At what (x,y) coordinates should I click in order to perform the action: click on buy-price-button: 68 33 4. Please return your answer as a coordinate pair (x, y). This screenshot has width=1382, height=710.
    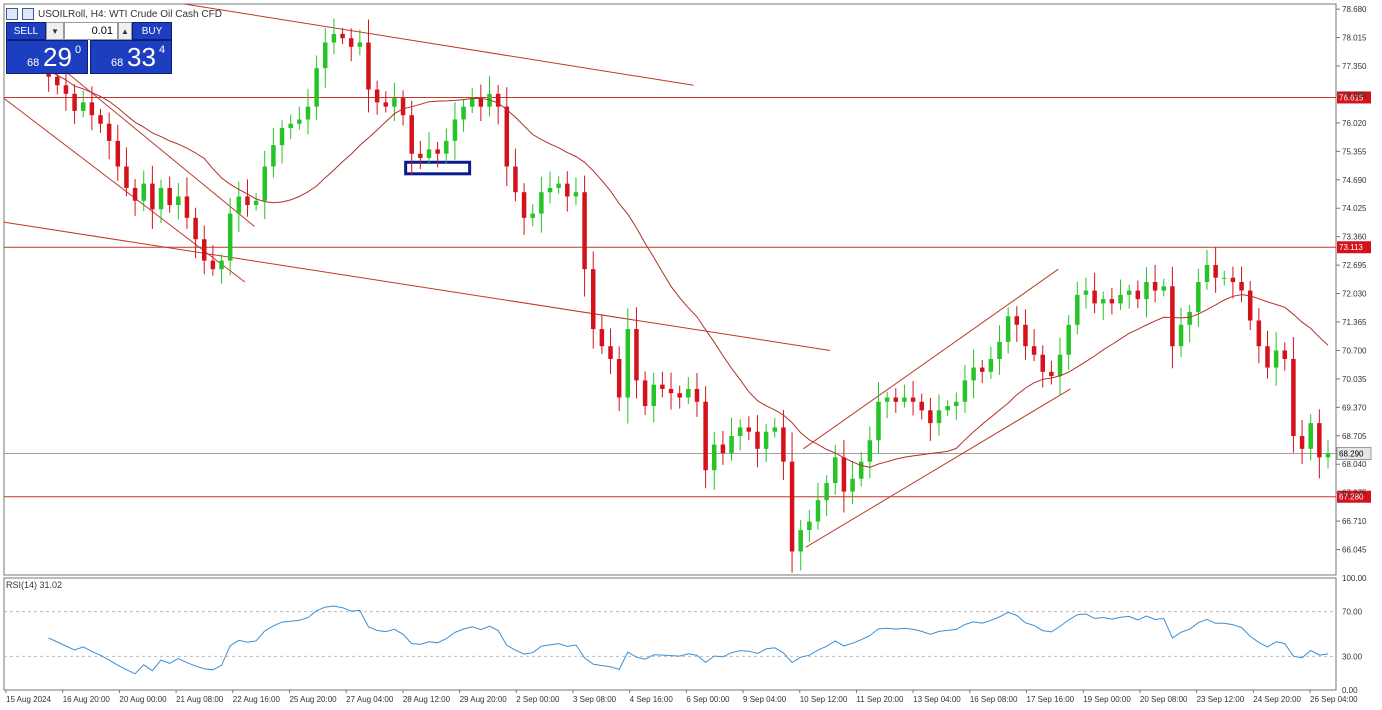
    Looking at the image, I should click on (131, 57).